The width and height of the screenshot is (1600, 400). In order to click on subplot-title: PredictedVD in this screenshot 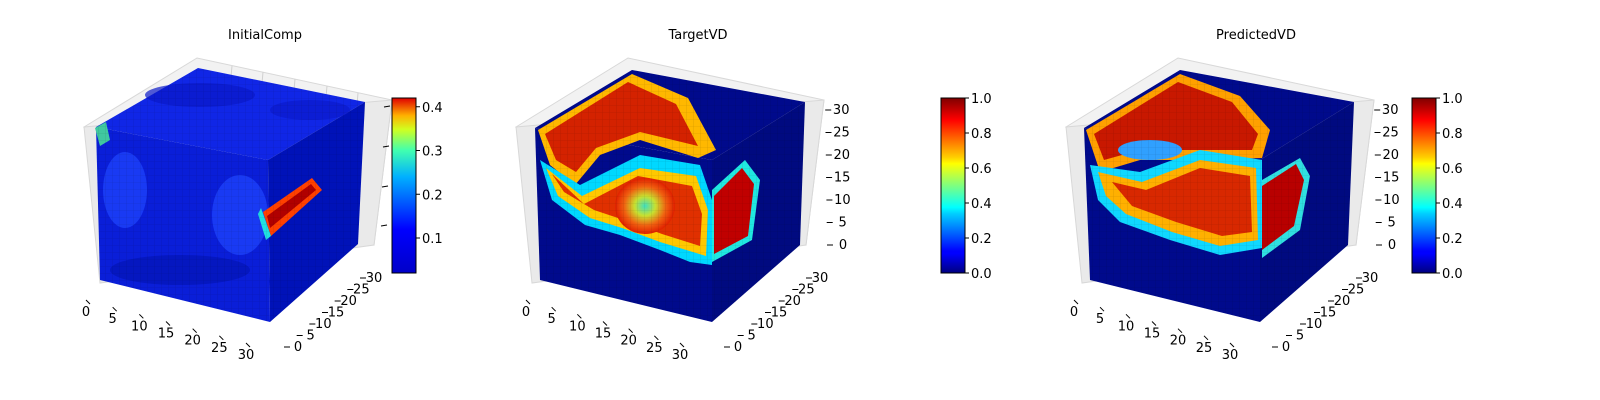, I will do `click(1256, 35)`.